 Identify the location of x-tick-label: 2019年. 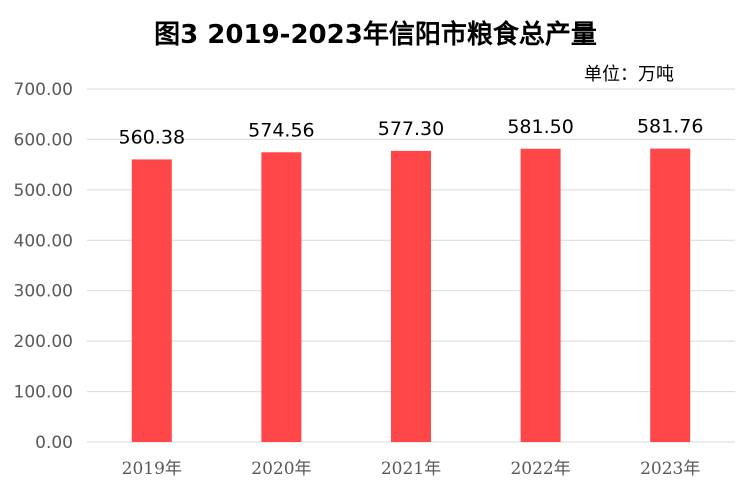
(152, 469).